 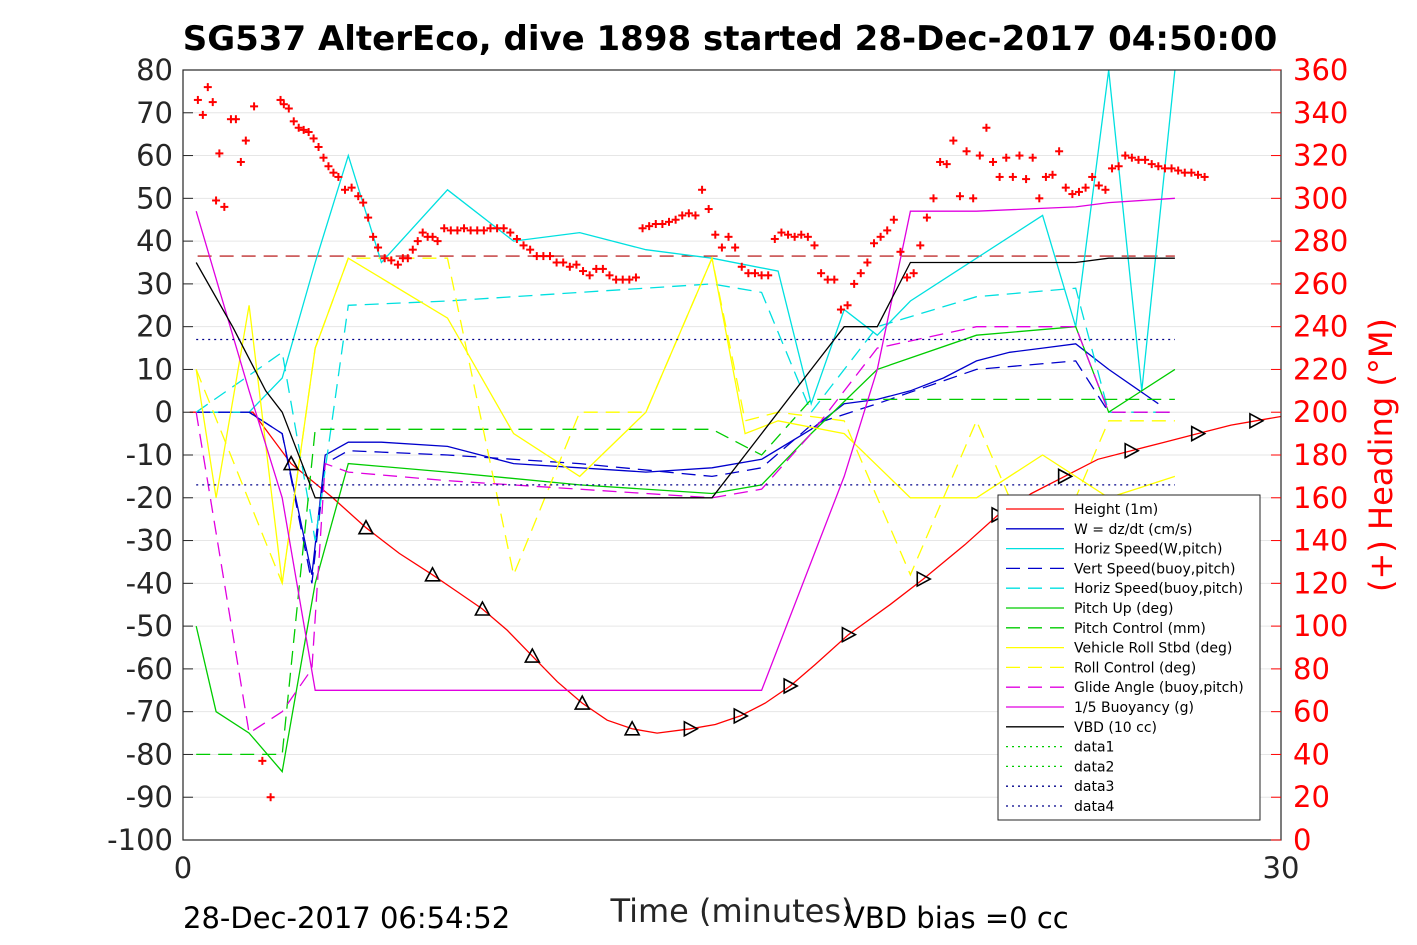 I want to click on y-tick-label: -10, so click(x=149, y=455).